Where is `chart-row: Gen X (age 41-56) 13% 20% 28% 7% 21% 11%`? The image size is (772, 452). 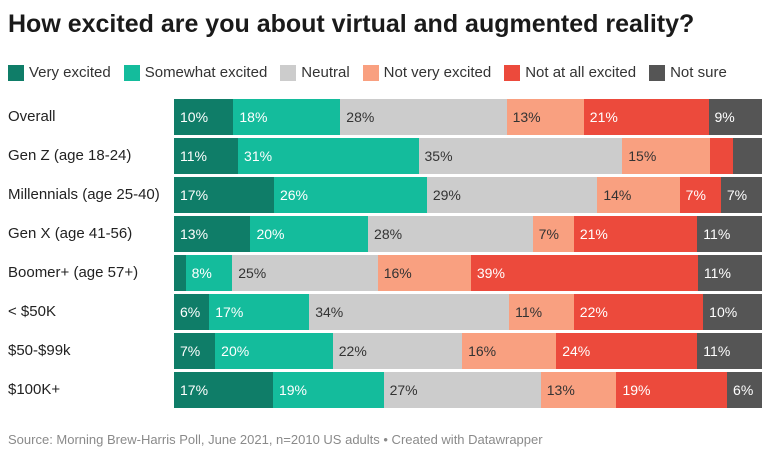
chart-row: Gen X (age 41-56) 13% 20% 28% 7% 21% 11% is located at coordinates (386, 234).